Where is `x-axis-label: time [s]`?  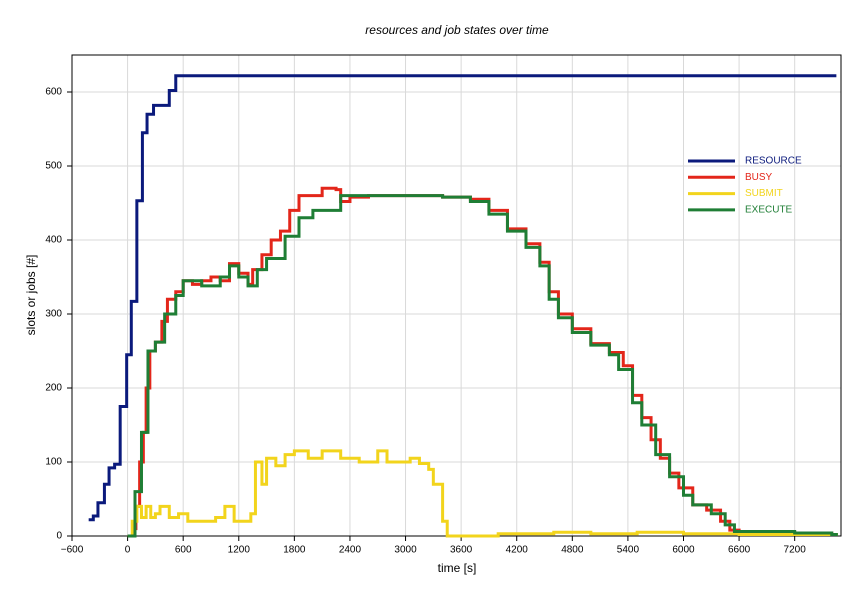 x-axis-label: time [s] is located at coordinates (457, 568).